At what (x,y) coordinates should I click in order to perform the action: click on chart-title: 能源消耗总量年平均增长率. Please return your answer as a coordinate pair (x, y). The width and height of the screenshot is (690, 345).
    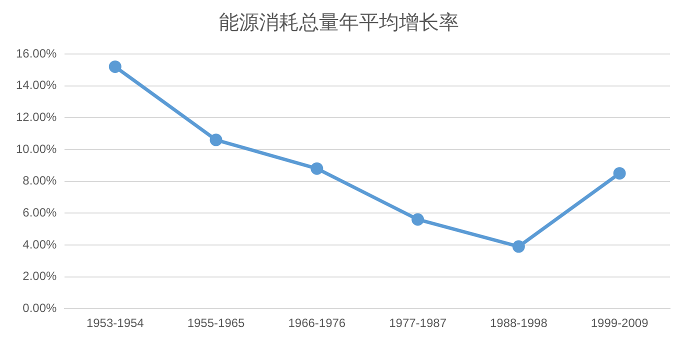
    Looking at the image, I should click on (339, 22).